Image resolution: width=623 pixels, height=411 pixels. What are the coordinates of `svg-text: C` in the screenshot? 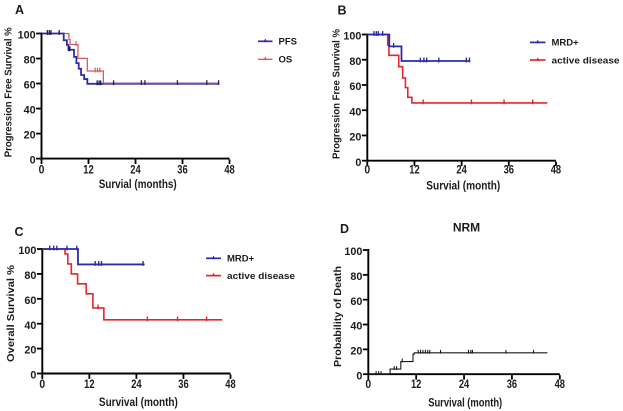 It's located at (19, 232).